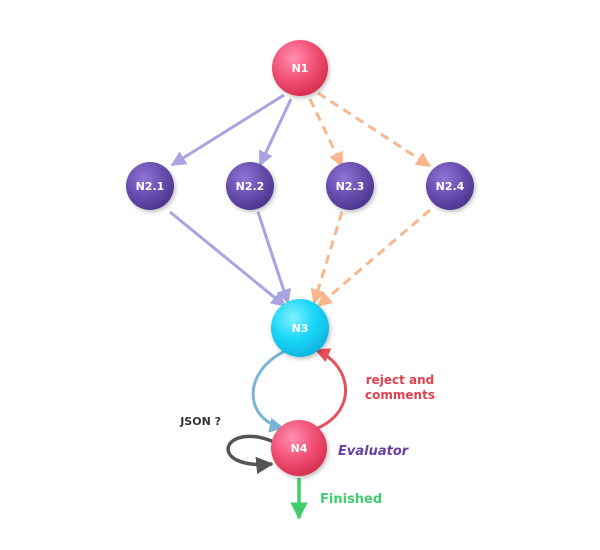  What do you see at coordinates (227, 130) in the screenshot?
I see `edge-n1-n21` at bounding box center [227, 130].